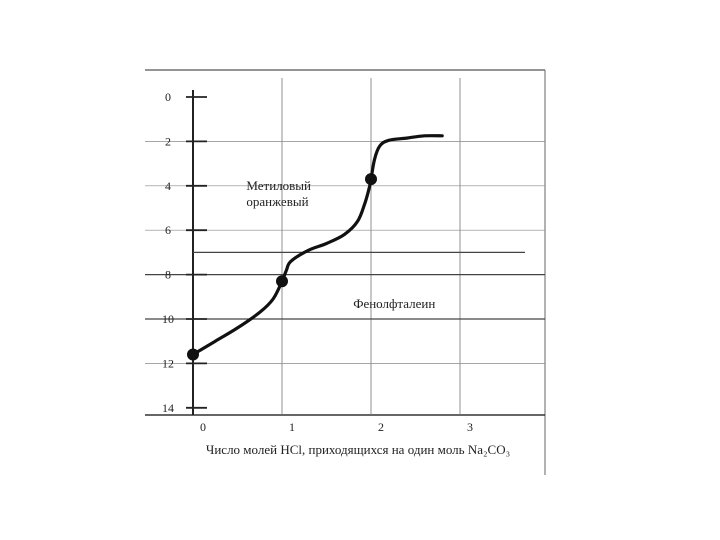  Describe the element at coordinates (277, 201) in the screenshot. I see `annotation-line: оранжевый` at that location.